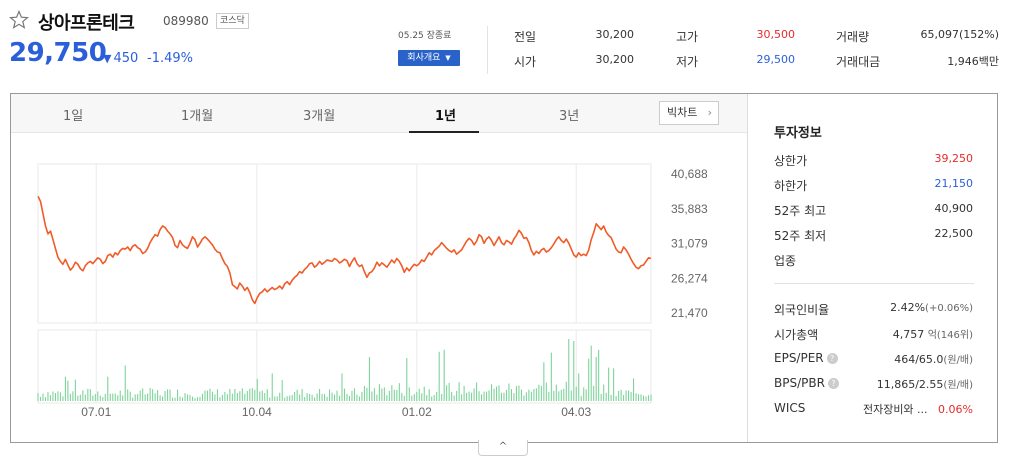 Image resolution: width=1013 pixels, height=469 pixels. What do you see at coordinates (448, 58) in the screenshot?
I see `dropdown-caret-icon: ▼` at bounding box center [448, 58].